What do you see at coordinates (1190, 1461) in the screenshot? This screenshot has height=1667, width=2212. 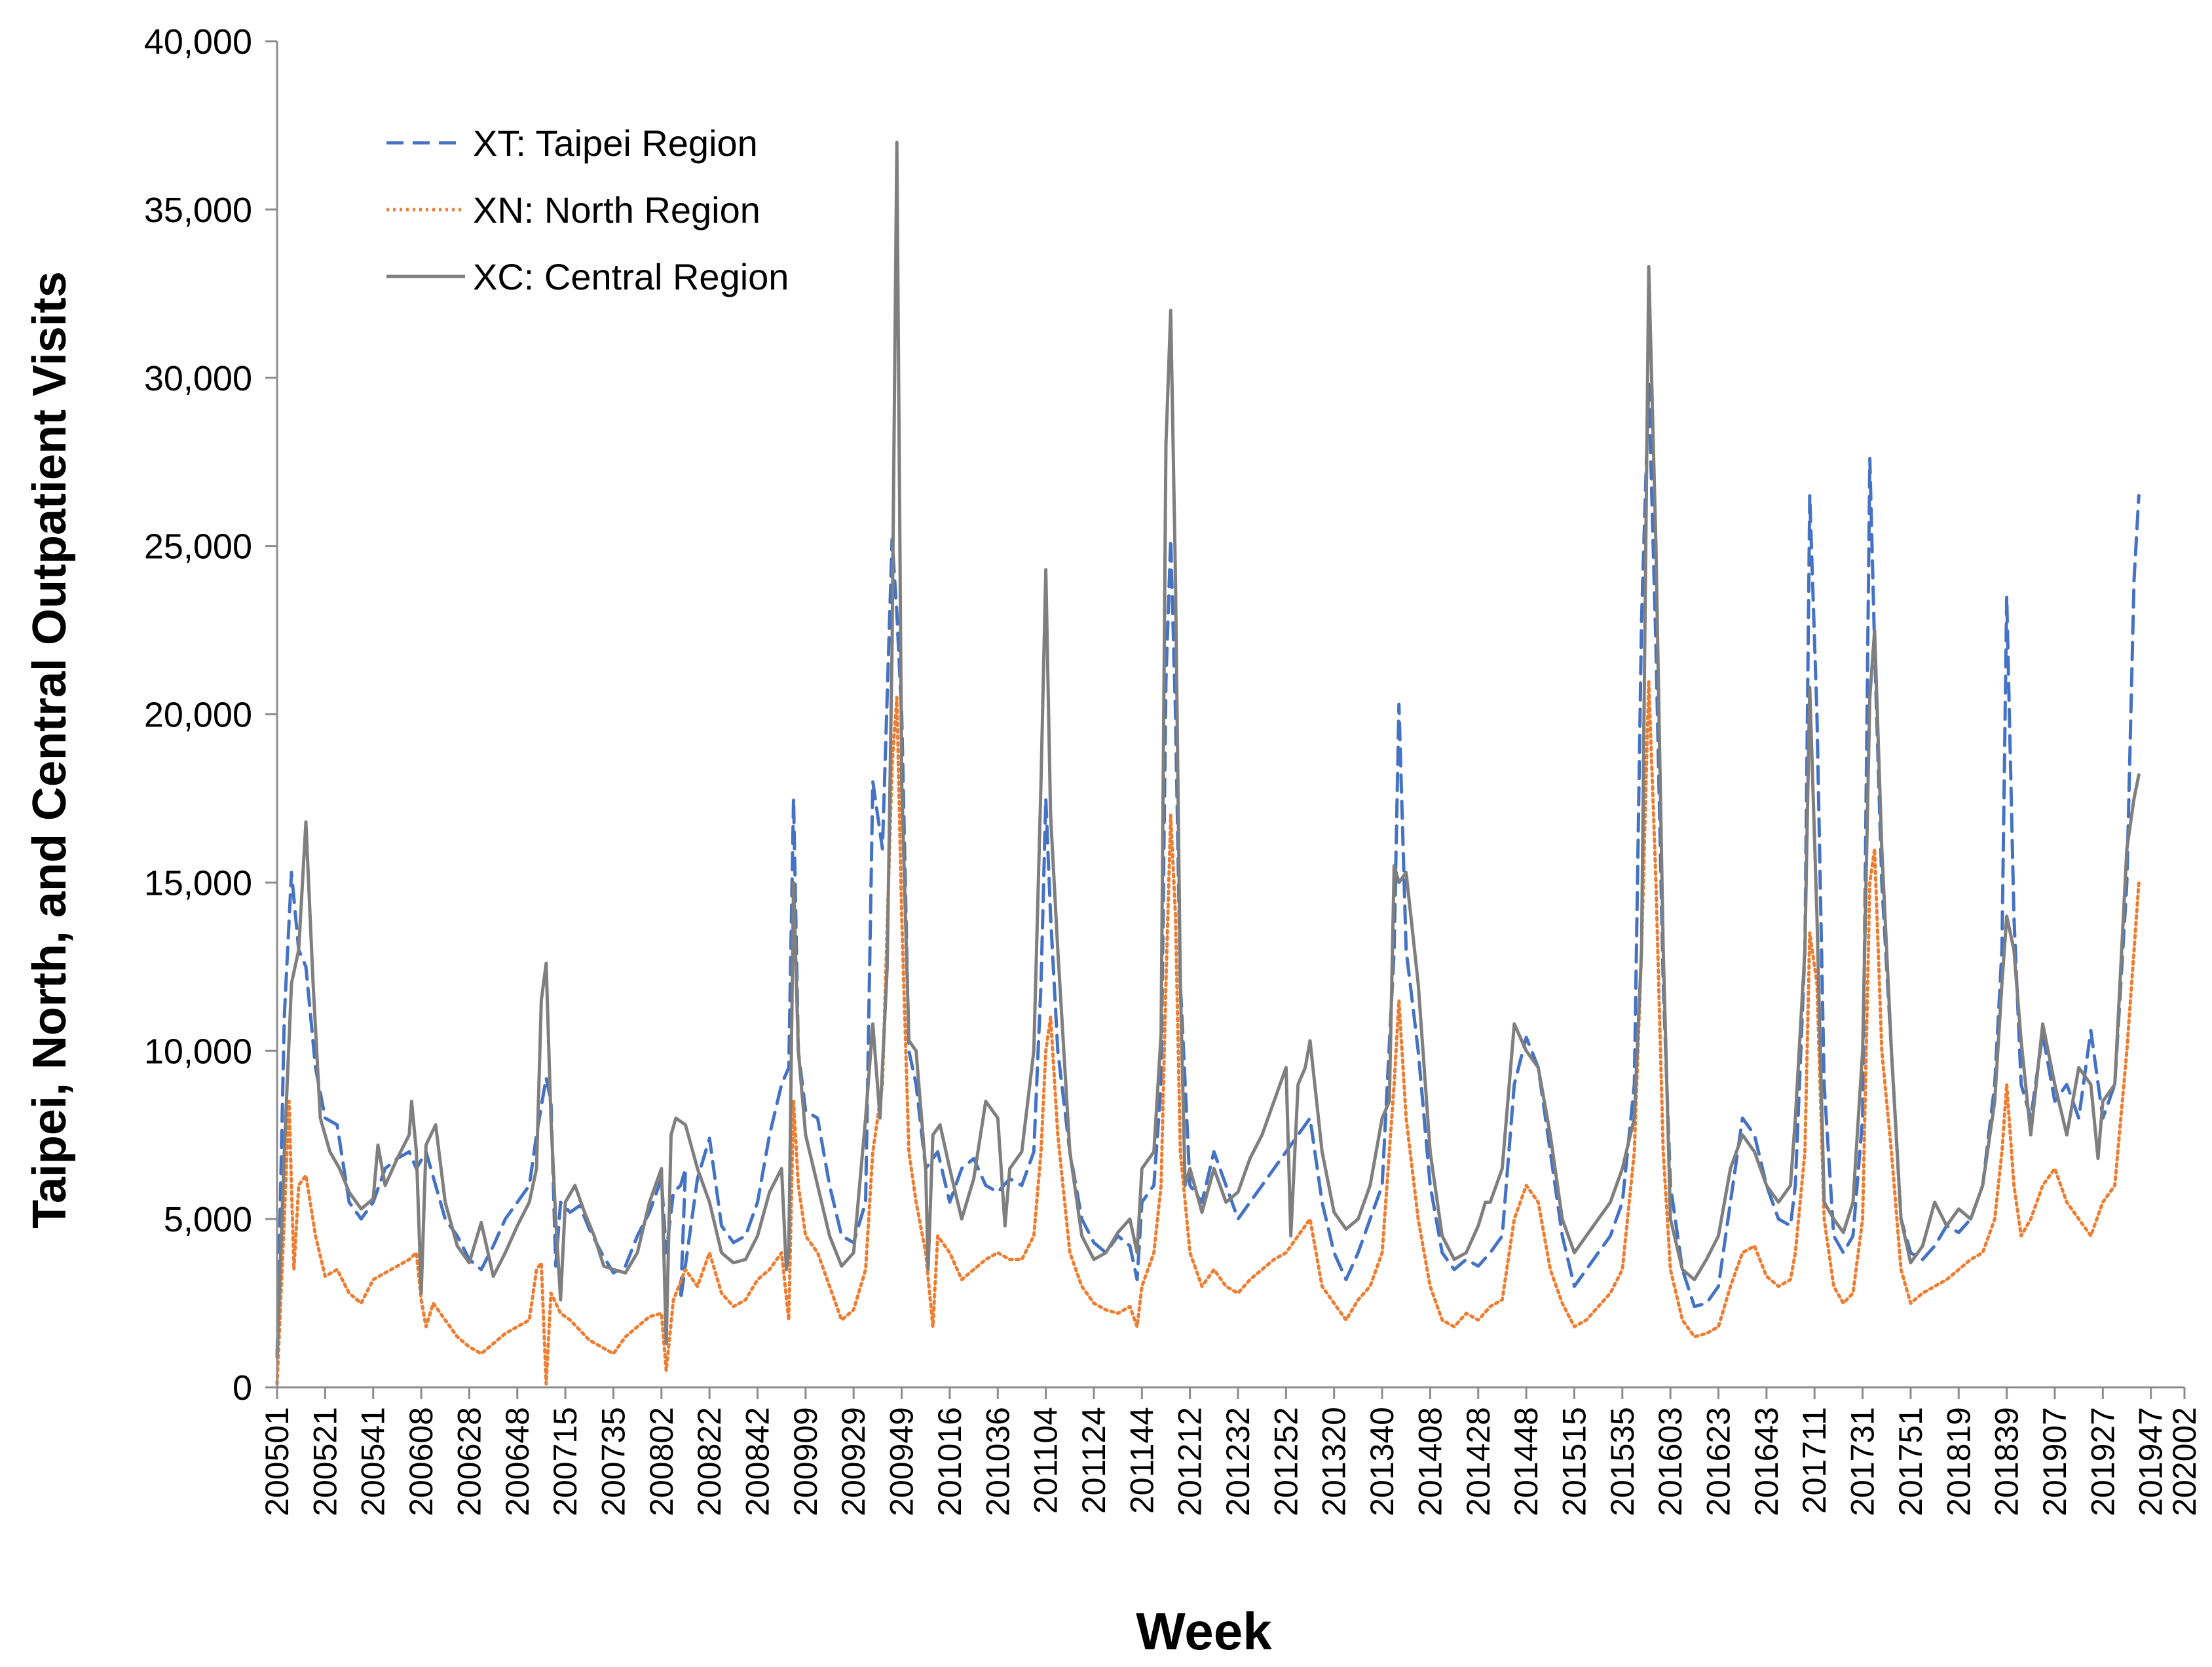 I see `x-tick-label: 201212` at bounding box center [1190, 1461].